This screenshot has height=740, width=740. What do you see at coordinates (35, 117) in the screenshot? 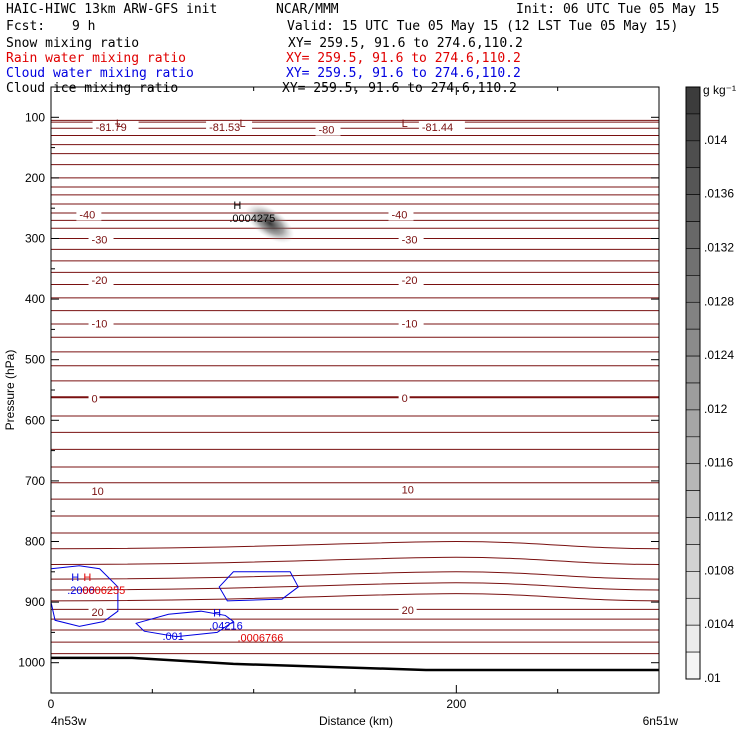
I see `y-tick-label: 100` at bounding box center [35, 117].